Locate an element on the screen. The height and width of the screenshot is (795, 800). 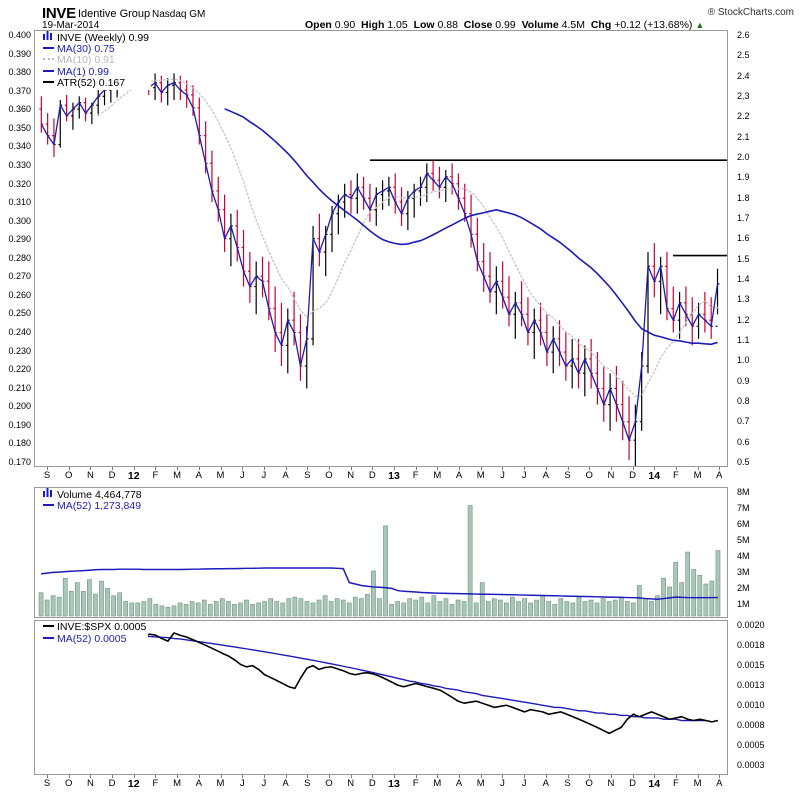
axis-tick: 0.350 is located at coordinates (19, 127).